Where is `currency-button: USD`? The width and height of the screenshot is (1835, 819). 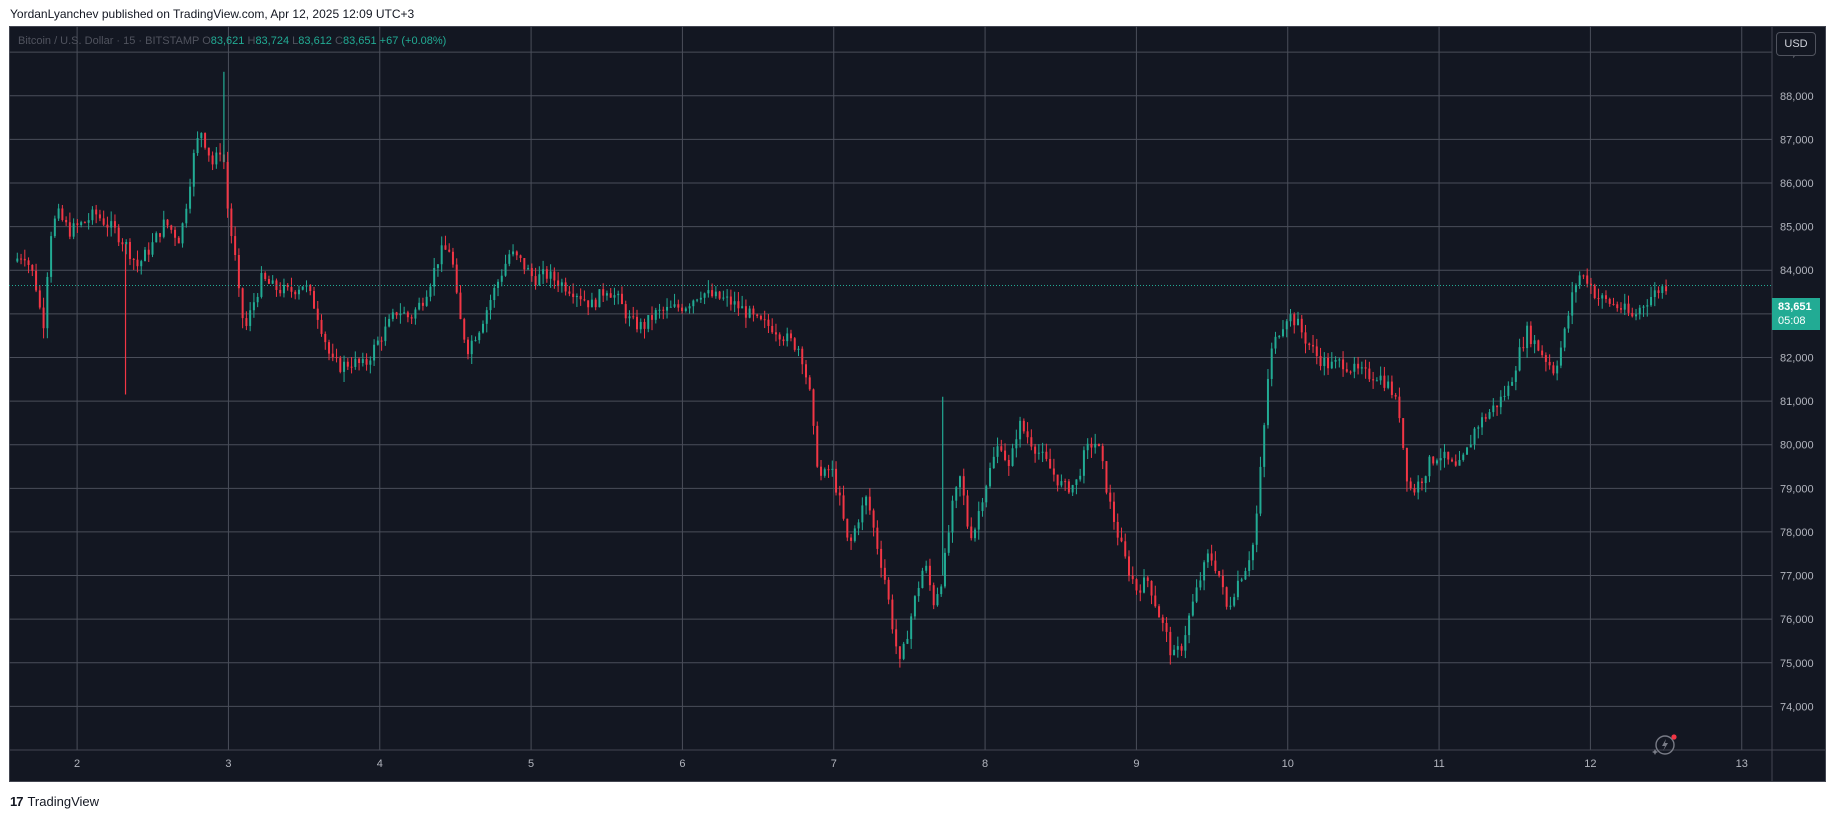 currency-button: USD is located at coordinates (1796, 44).